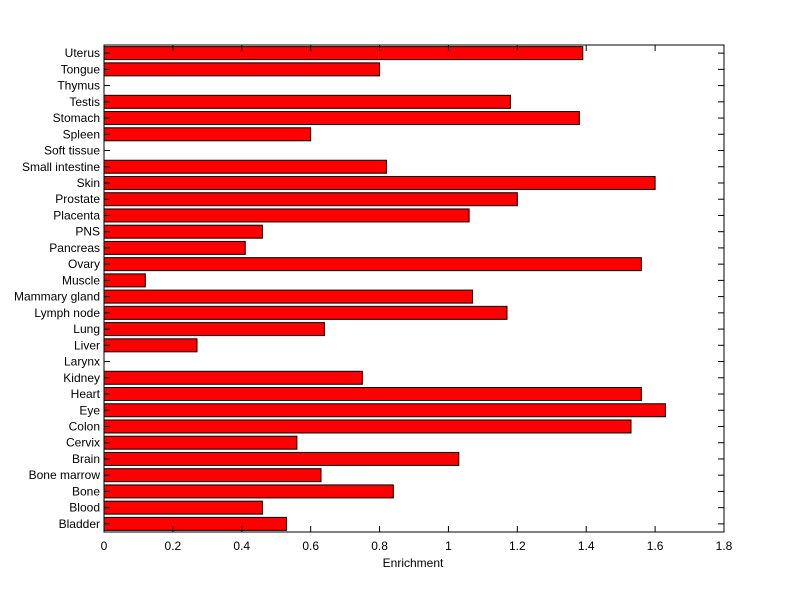  I want to click on y-tick-label: Prostate, so click(77, 199).